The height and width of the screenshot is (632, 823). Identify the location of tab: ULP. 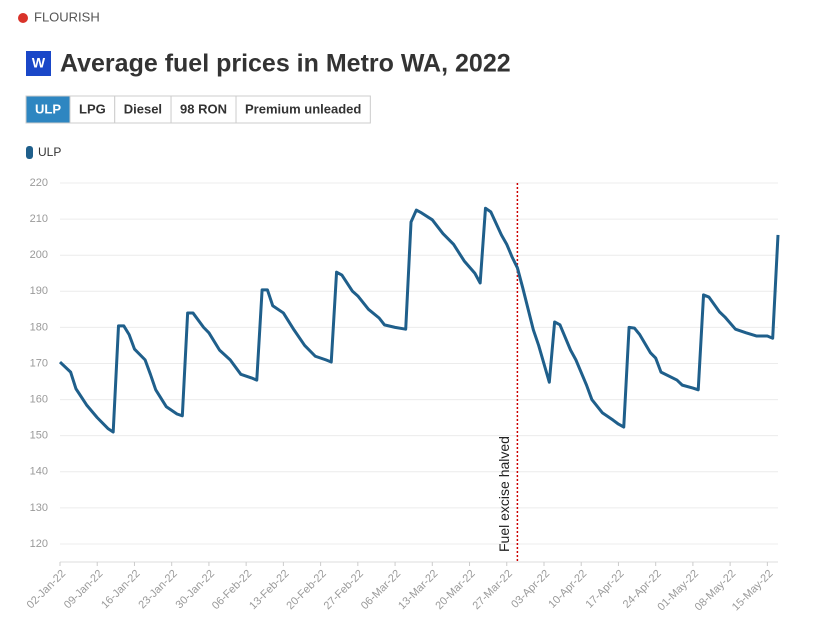
(48, 109).